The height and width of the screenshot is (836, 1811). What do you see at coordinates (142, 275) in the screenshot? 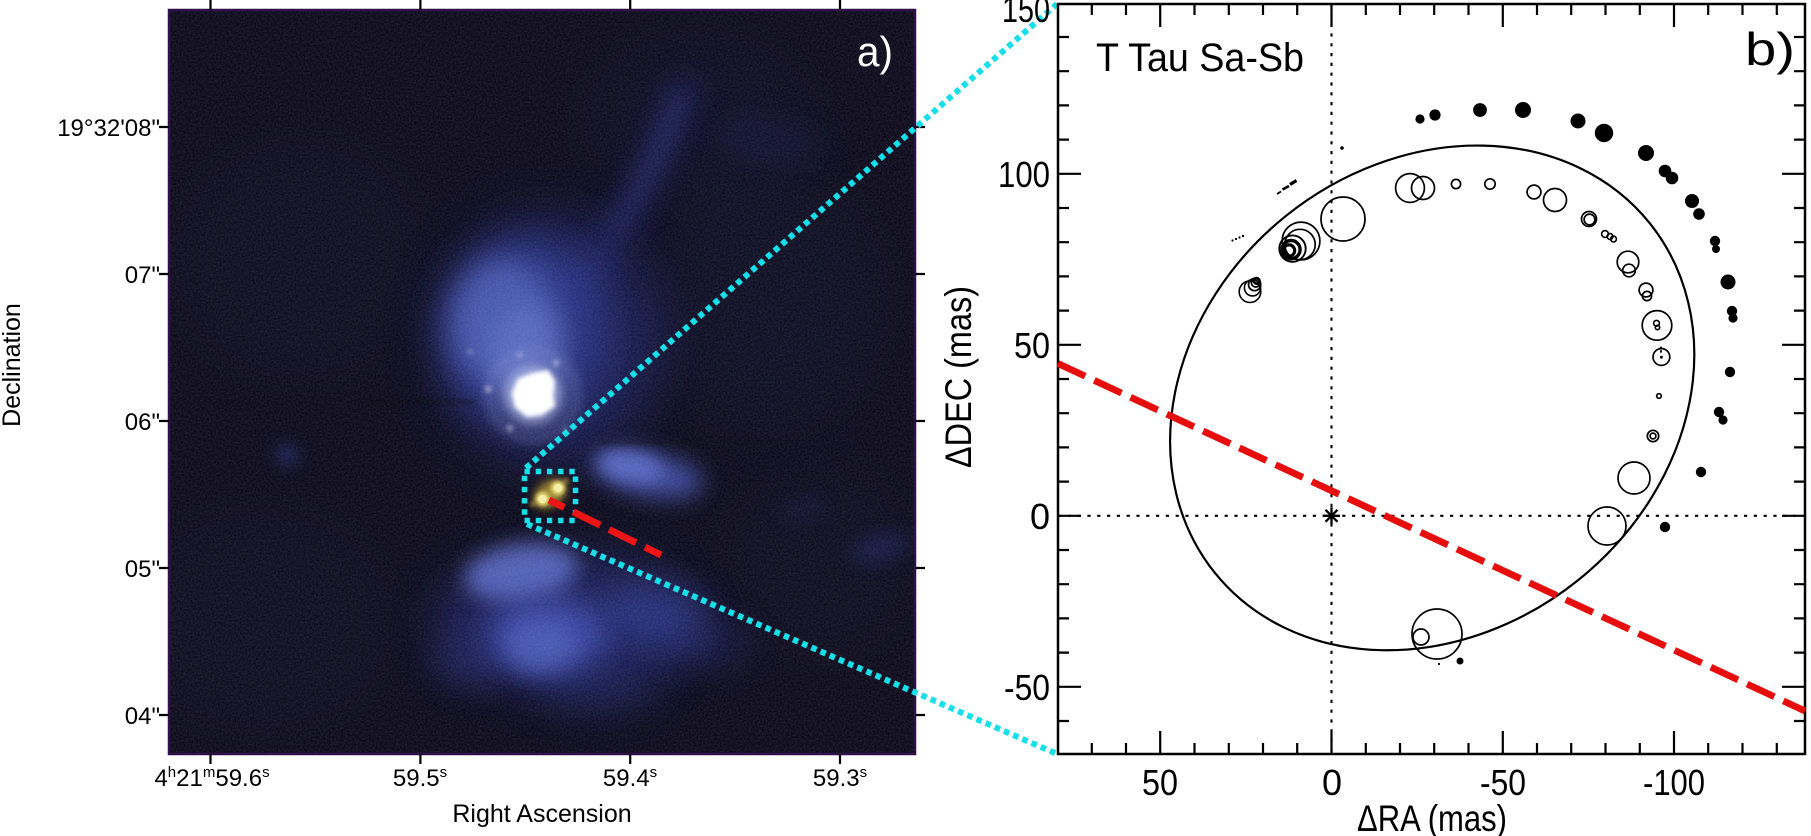
I see `svg-text: 07"` at bounding box center [142, 275].